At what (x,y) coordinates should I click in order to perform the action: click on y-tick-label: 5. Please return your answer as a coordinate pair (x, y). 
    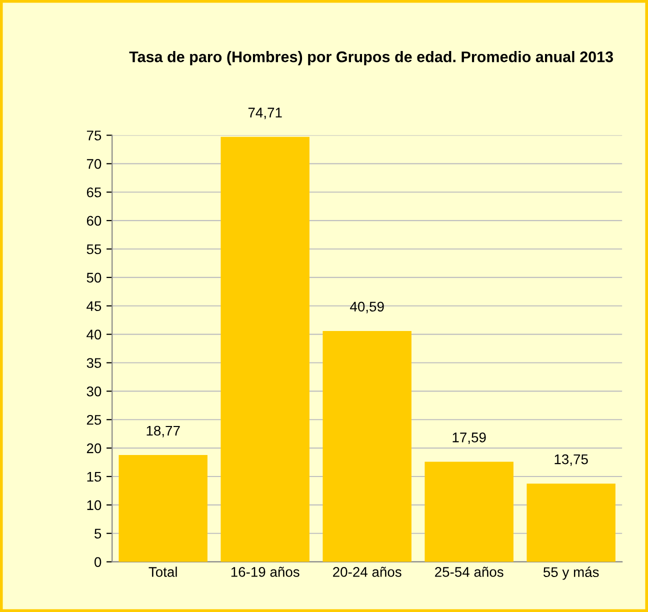
    Looking at the image, I should click on (98, 533).